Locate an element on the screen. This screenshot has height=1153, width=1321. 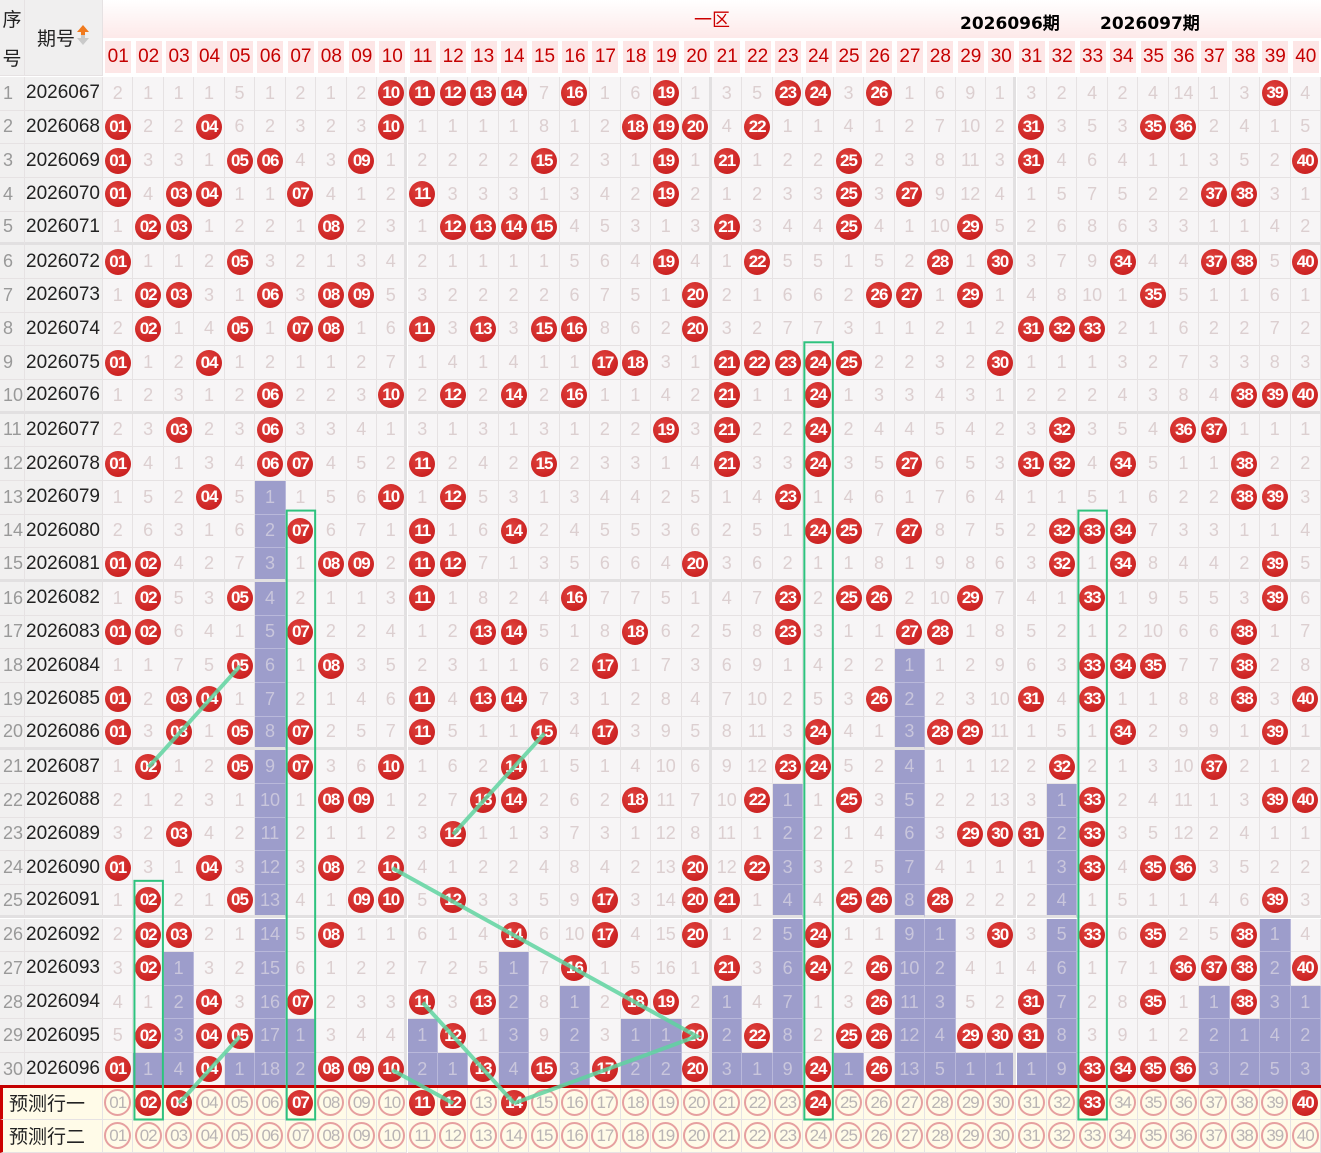
prediction-cell-40: 40 is located at coordinates (1305, 1103).